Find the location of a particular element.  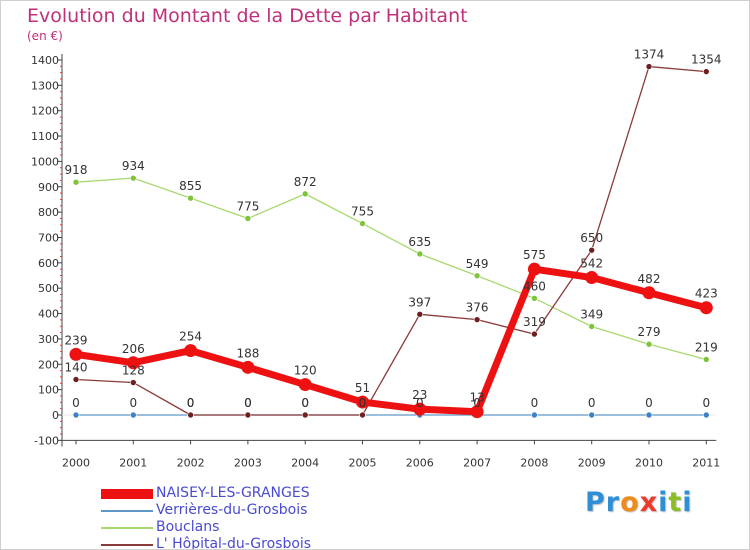

data-label: 319 is located at coordinates (534, 322).